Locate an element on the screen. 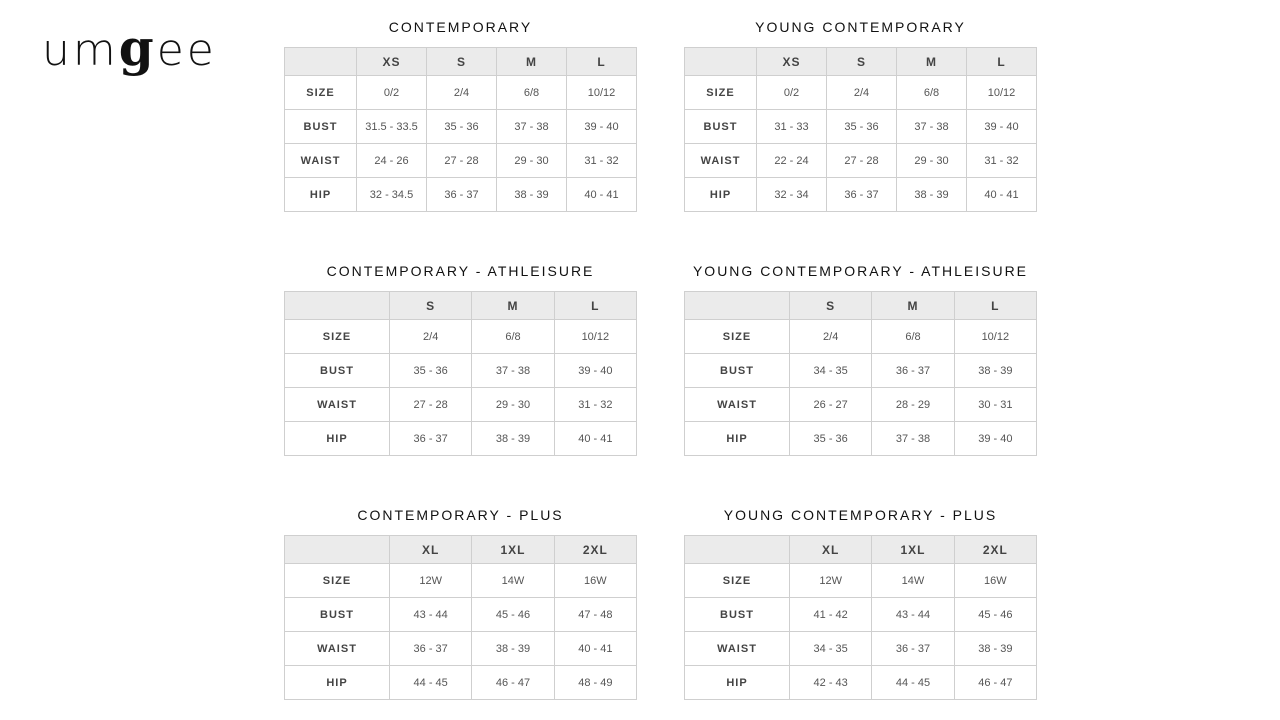  table-cell: 32 - 34 is located at coordinates (791, 194).